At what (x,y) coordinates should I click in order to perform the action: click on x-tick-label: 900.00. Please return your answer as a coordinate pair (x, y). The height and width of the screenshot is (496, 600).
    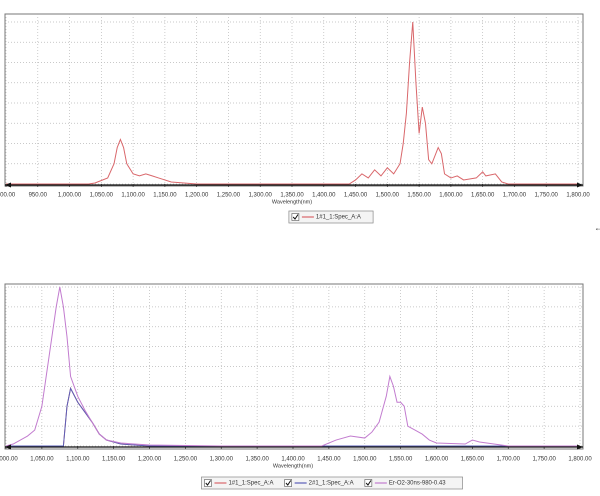
    Looking at the image, I should click on (8, 196).